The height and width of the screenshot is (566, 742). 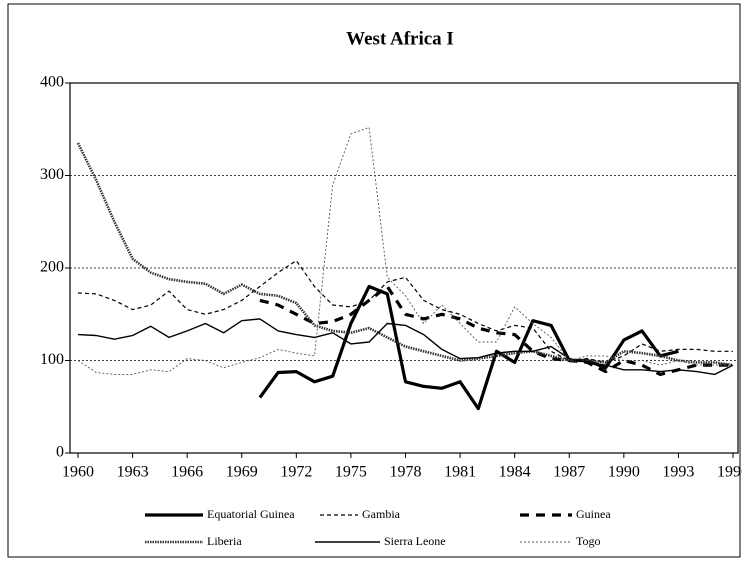 I want to click on y-tick-label: 400, so click(x=52, y=82).